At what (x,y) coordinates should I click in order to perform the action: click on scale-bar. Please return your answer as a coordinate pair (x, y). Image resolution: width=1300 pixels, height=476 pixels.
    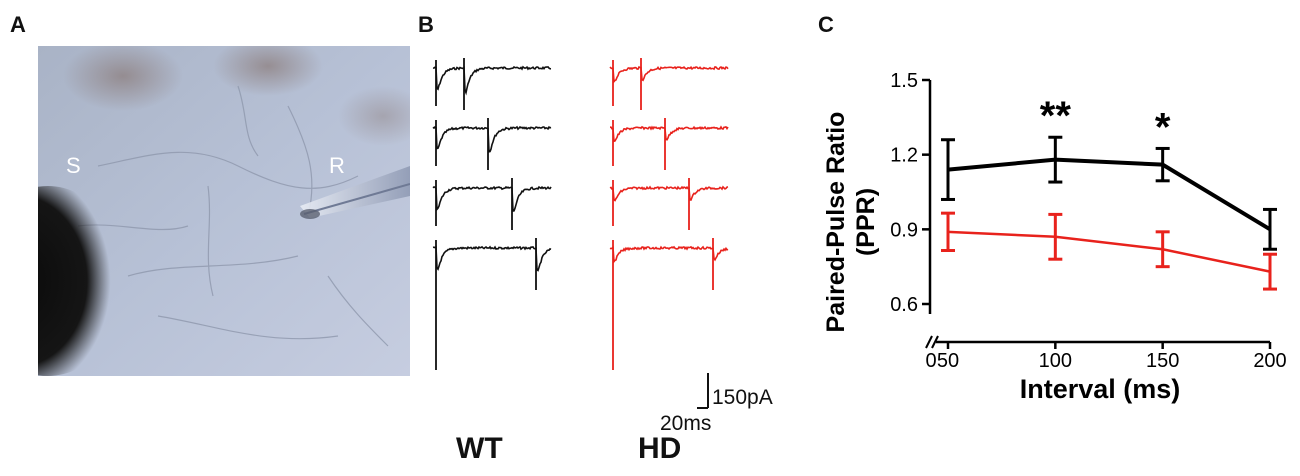
    Looking at the image, I should click on (703, 391).